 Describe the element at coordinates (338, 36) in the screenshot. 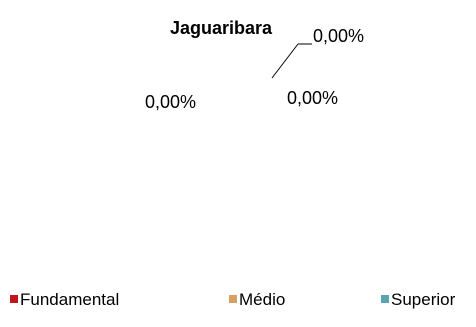

I see `data-label-superior: 0,00%` at that location.